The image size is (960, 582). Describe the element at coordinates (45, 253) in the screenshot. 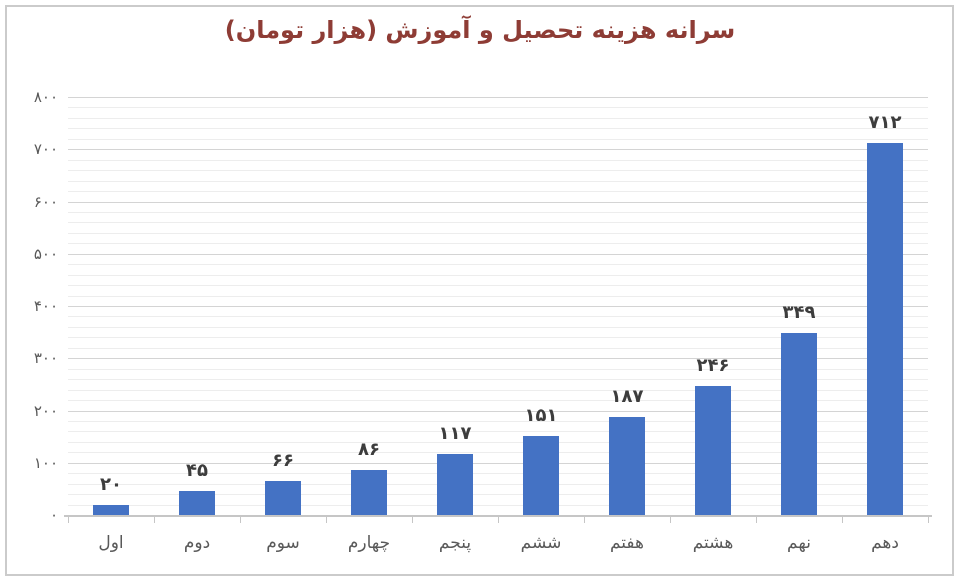

I see `y-axis-tick-label: ۵۰۰` at that location.